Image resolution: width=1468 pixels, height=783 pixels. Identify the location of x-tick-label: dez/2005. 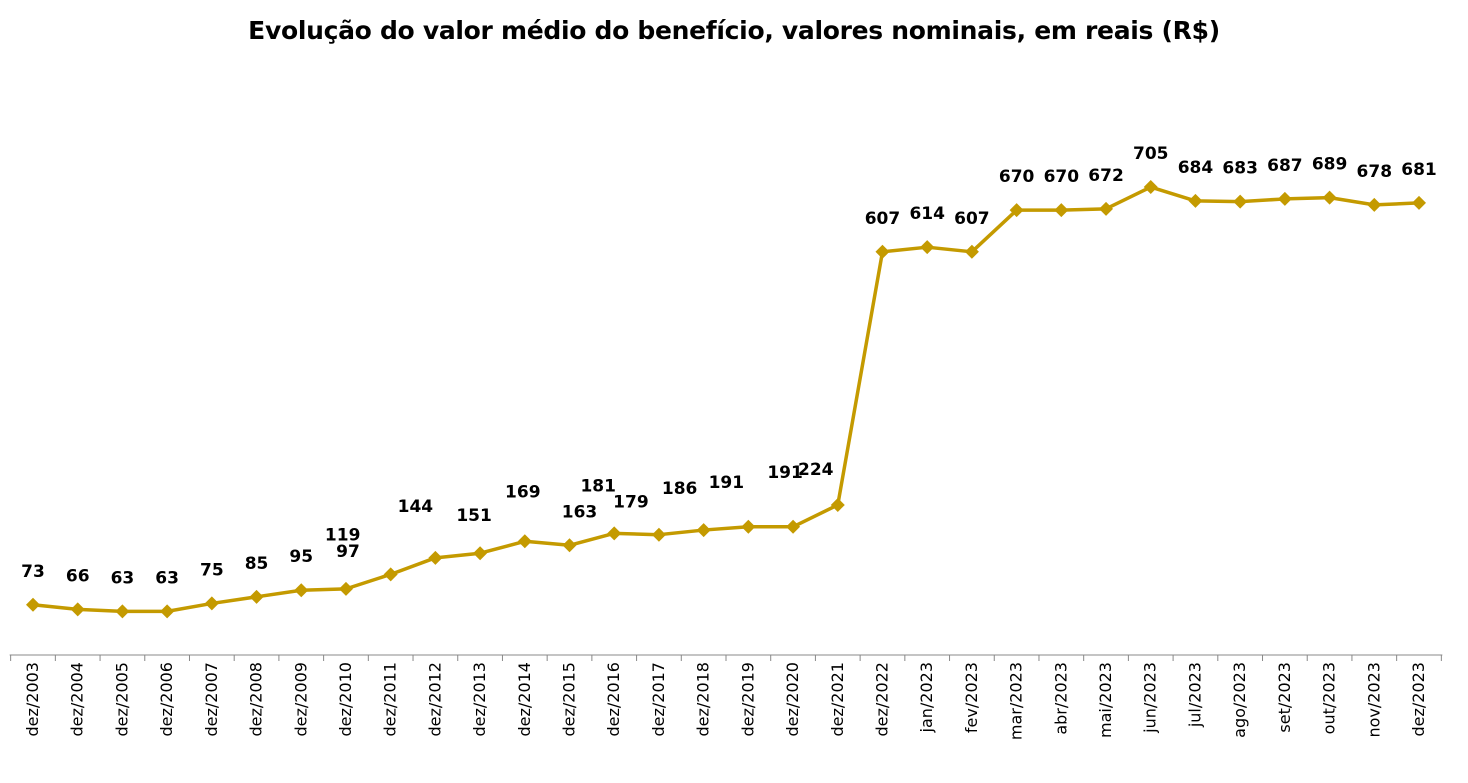
(121, 699).